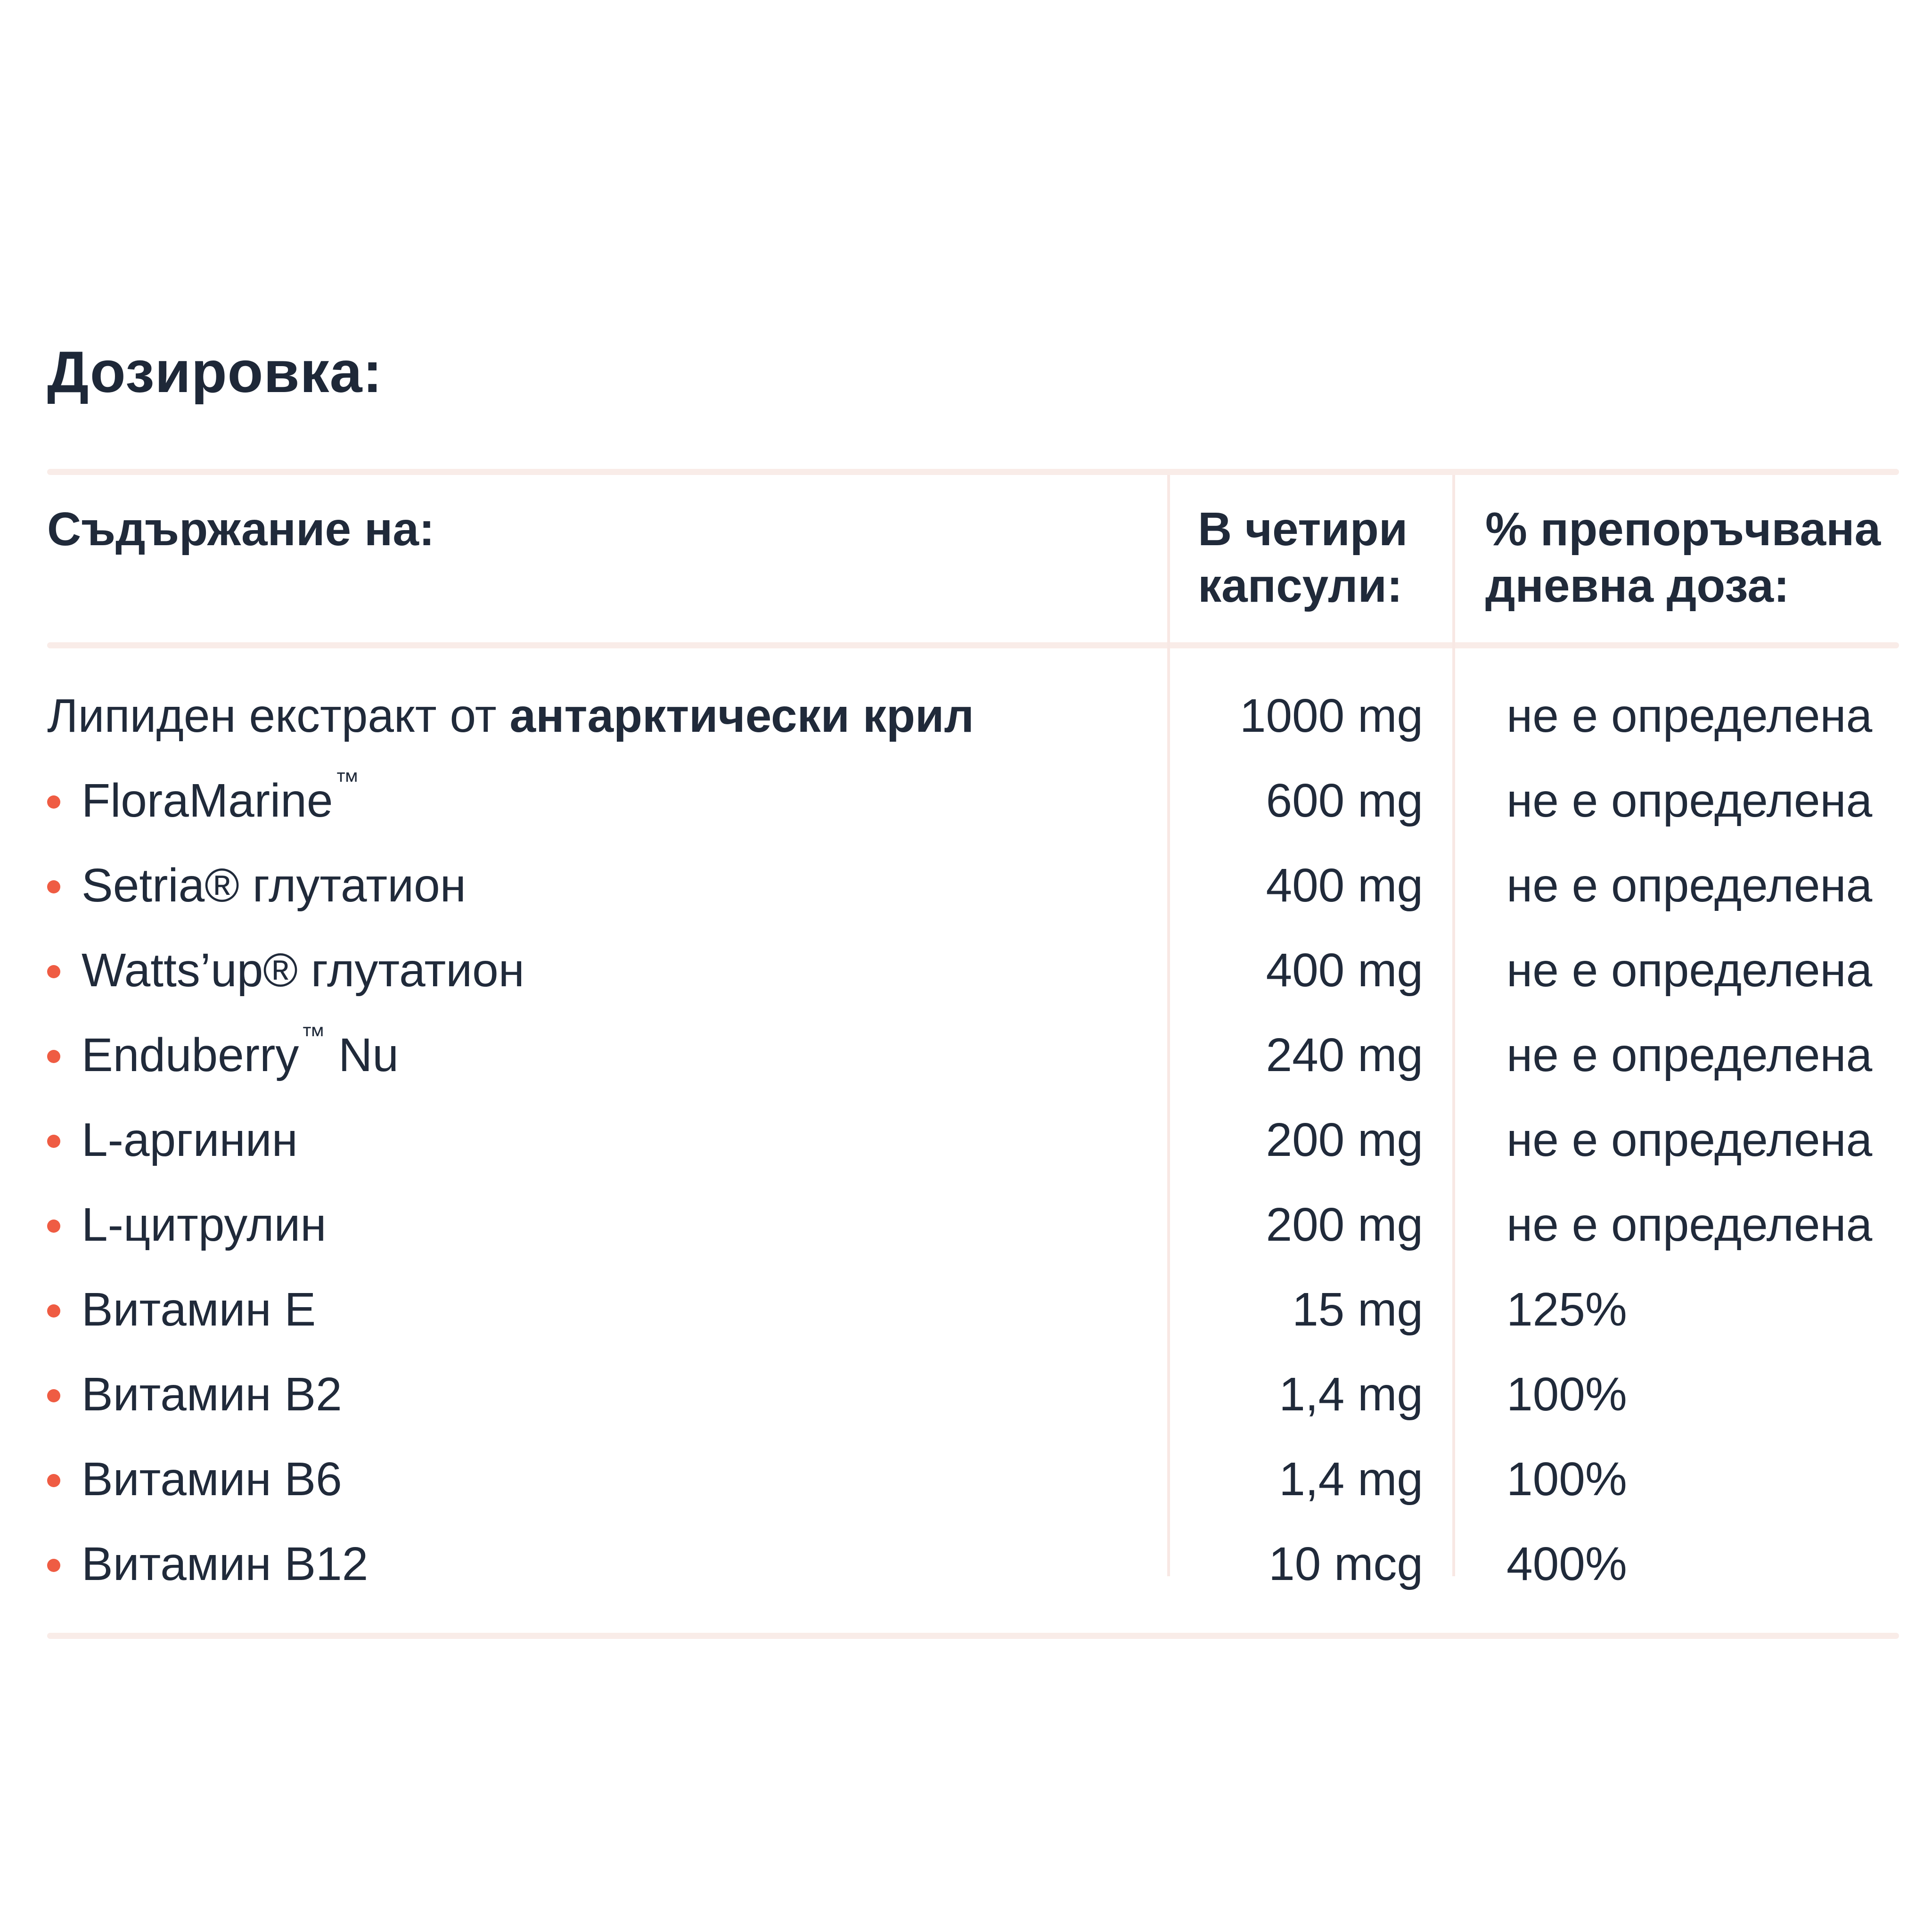 This screenshot has height=1932, width=1932. I want to click on ingredient-name: Витамин В6, so click(608, 1479).